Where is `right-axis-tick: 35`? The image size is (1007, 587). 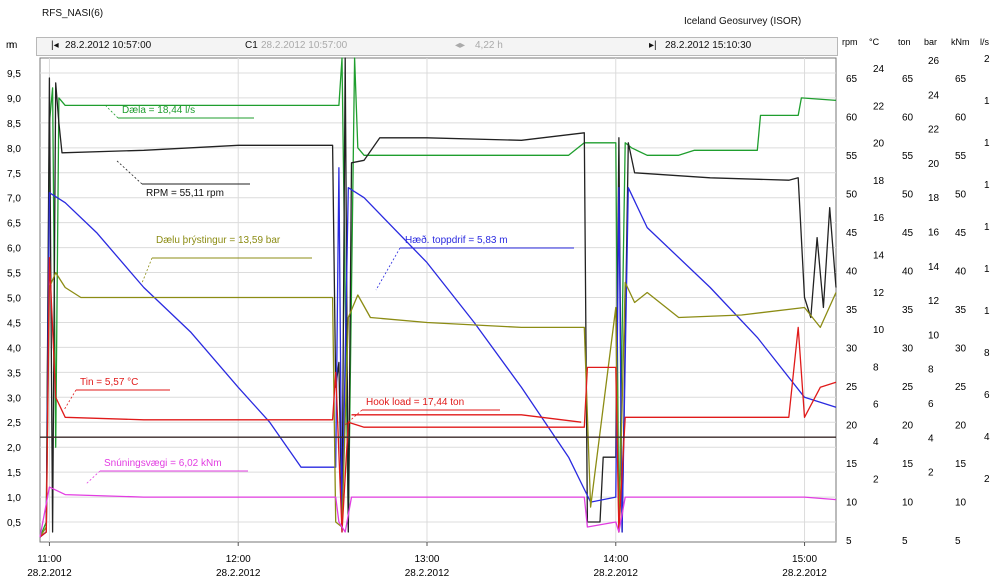 right-axis-tick: 35 is located at coordinates (961, 310).